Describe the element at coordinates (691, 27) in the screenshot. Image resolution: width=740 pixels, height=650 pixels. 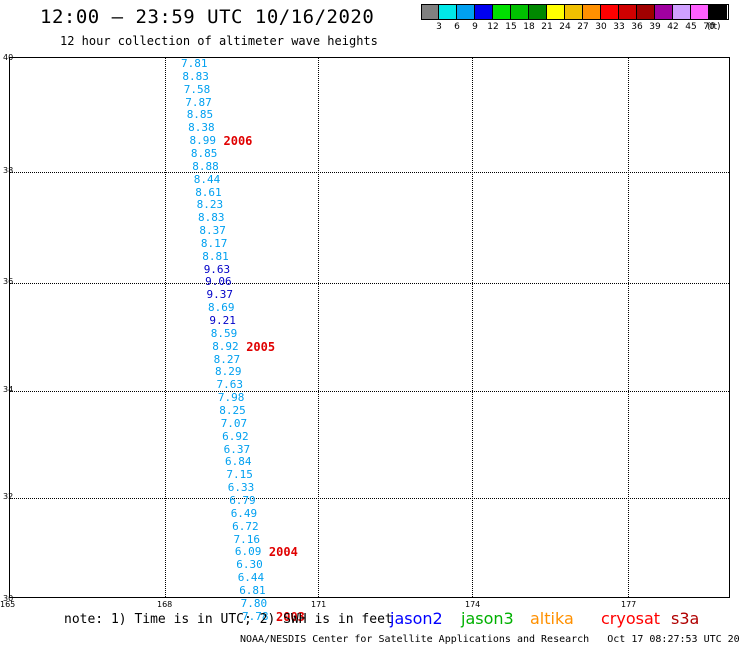
I see `legend-label: 45` at that location.